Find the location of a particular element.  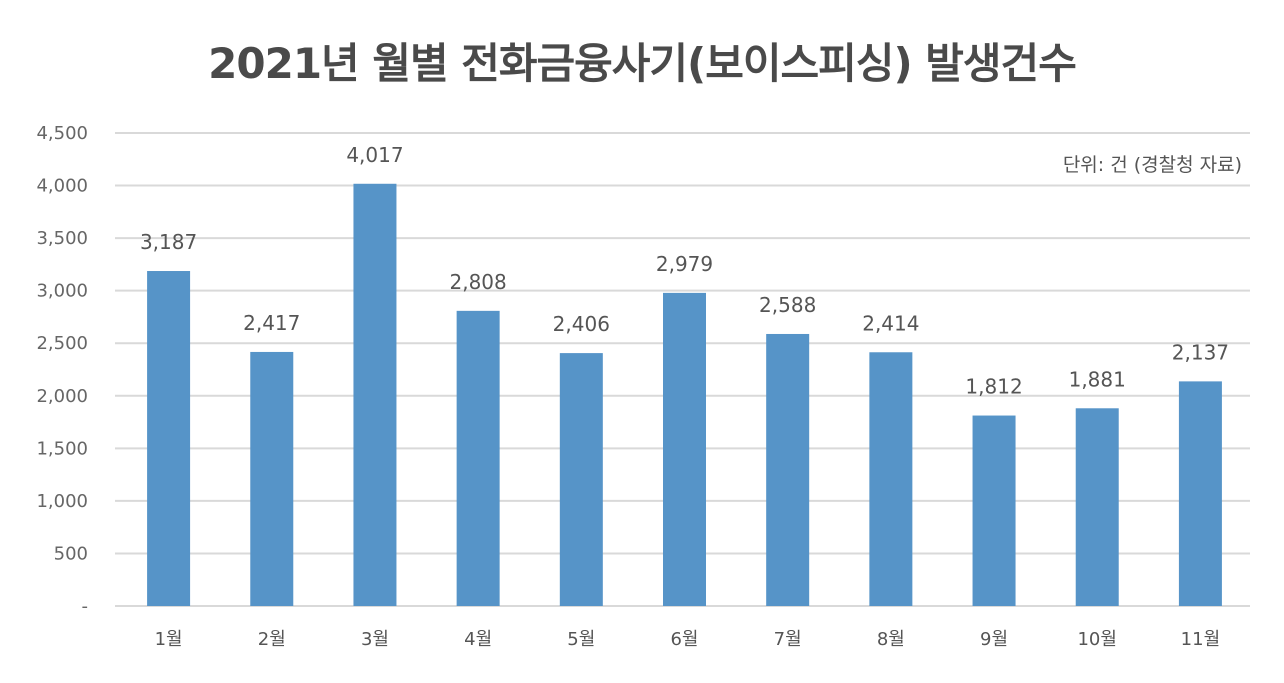

x-axis-labels: 1월 2월 3월 4월 5월 6월 7월 8월 9월 10월 11월 is located at coordinates (688, 639).